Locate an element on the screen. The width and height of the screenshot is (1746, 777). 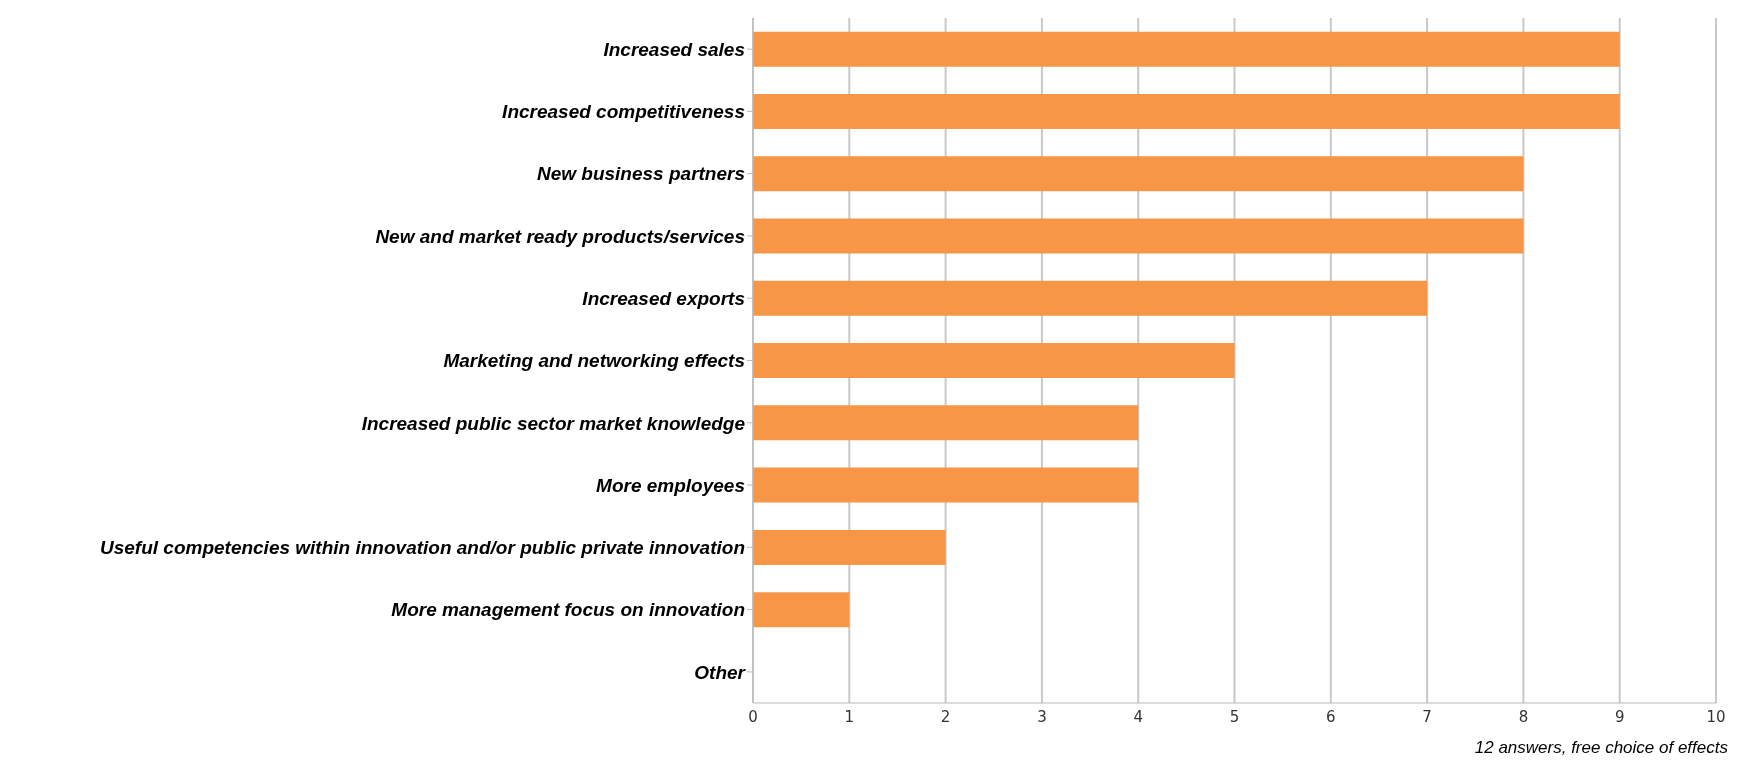
x-tick-label: 8 is located at coordinates (1523, 716).